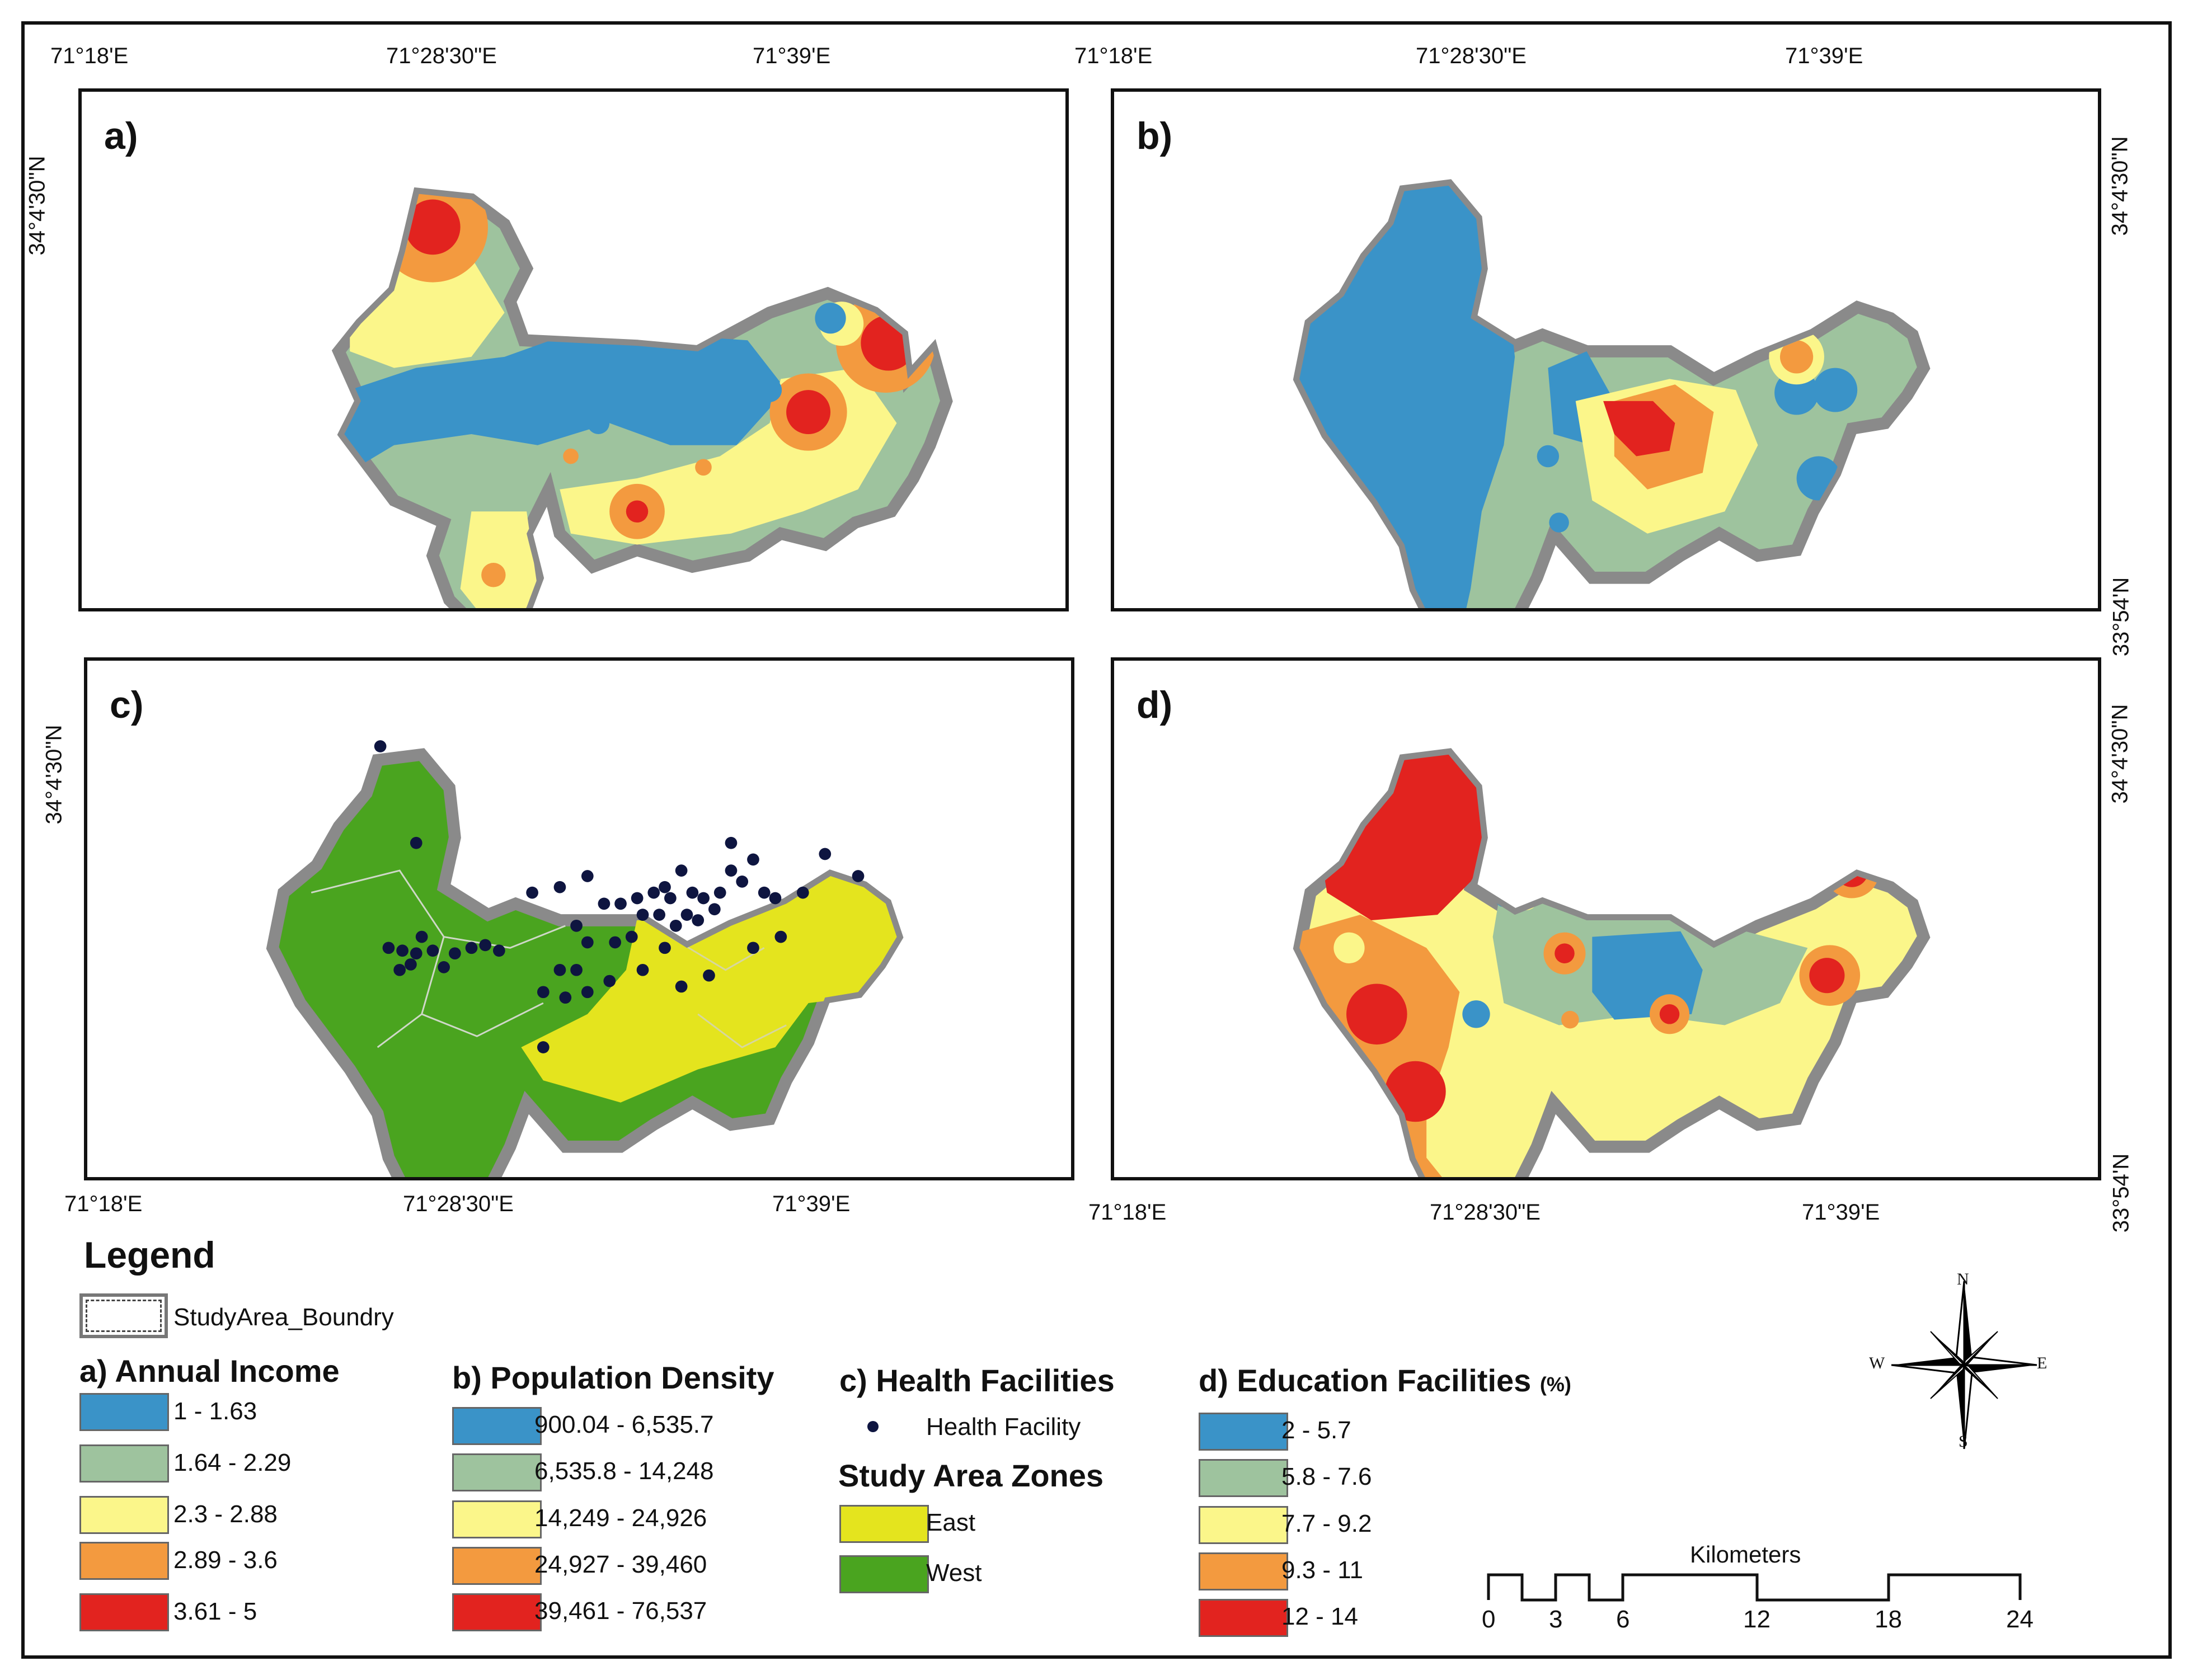 The image size is (2193, 1680). I want to click on scale-tick-18: 18, so click(1889, 1620).